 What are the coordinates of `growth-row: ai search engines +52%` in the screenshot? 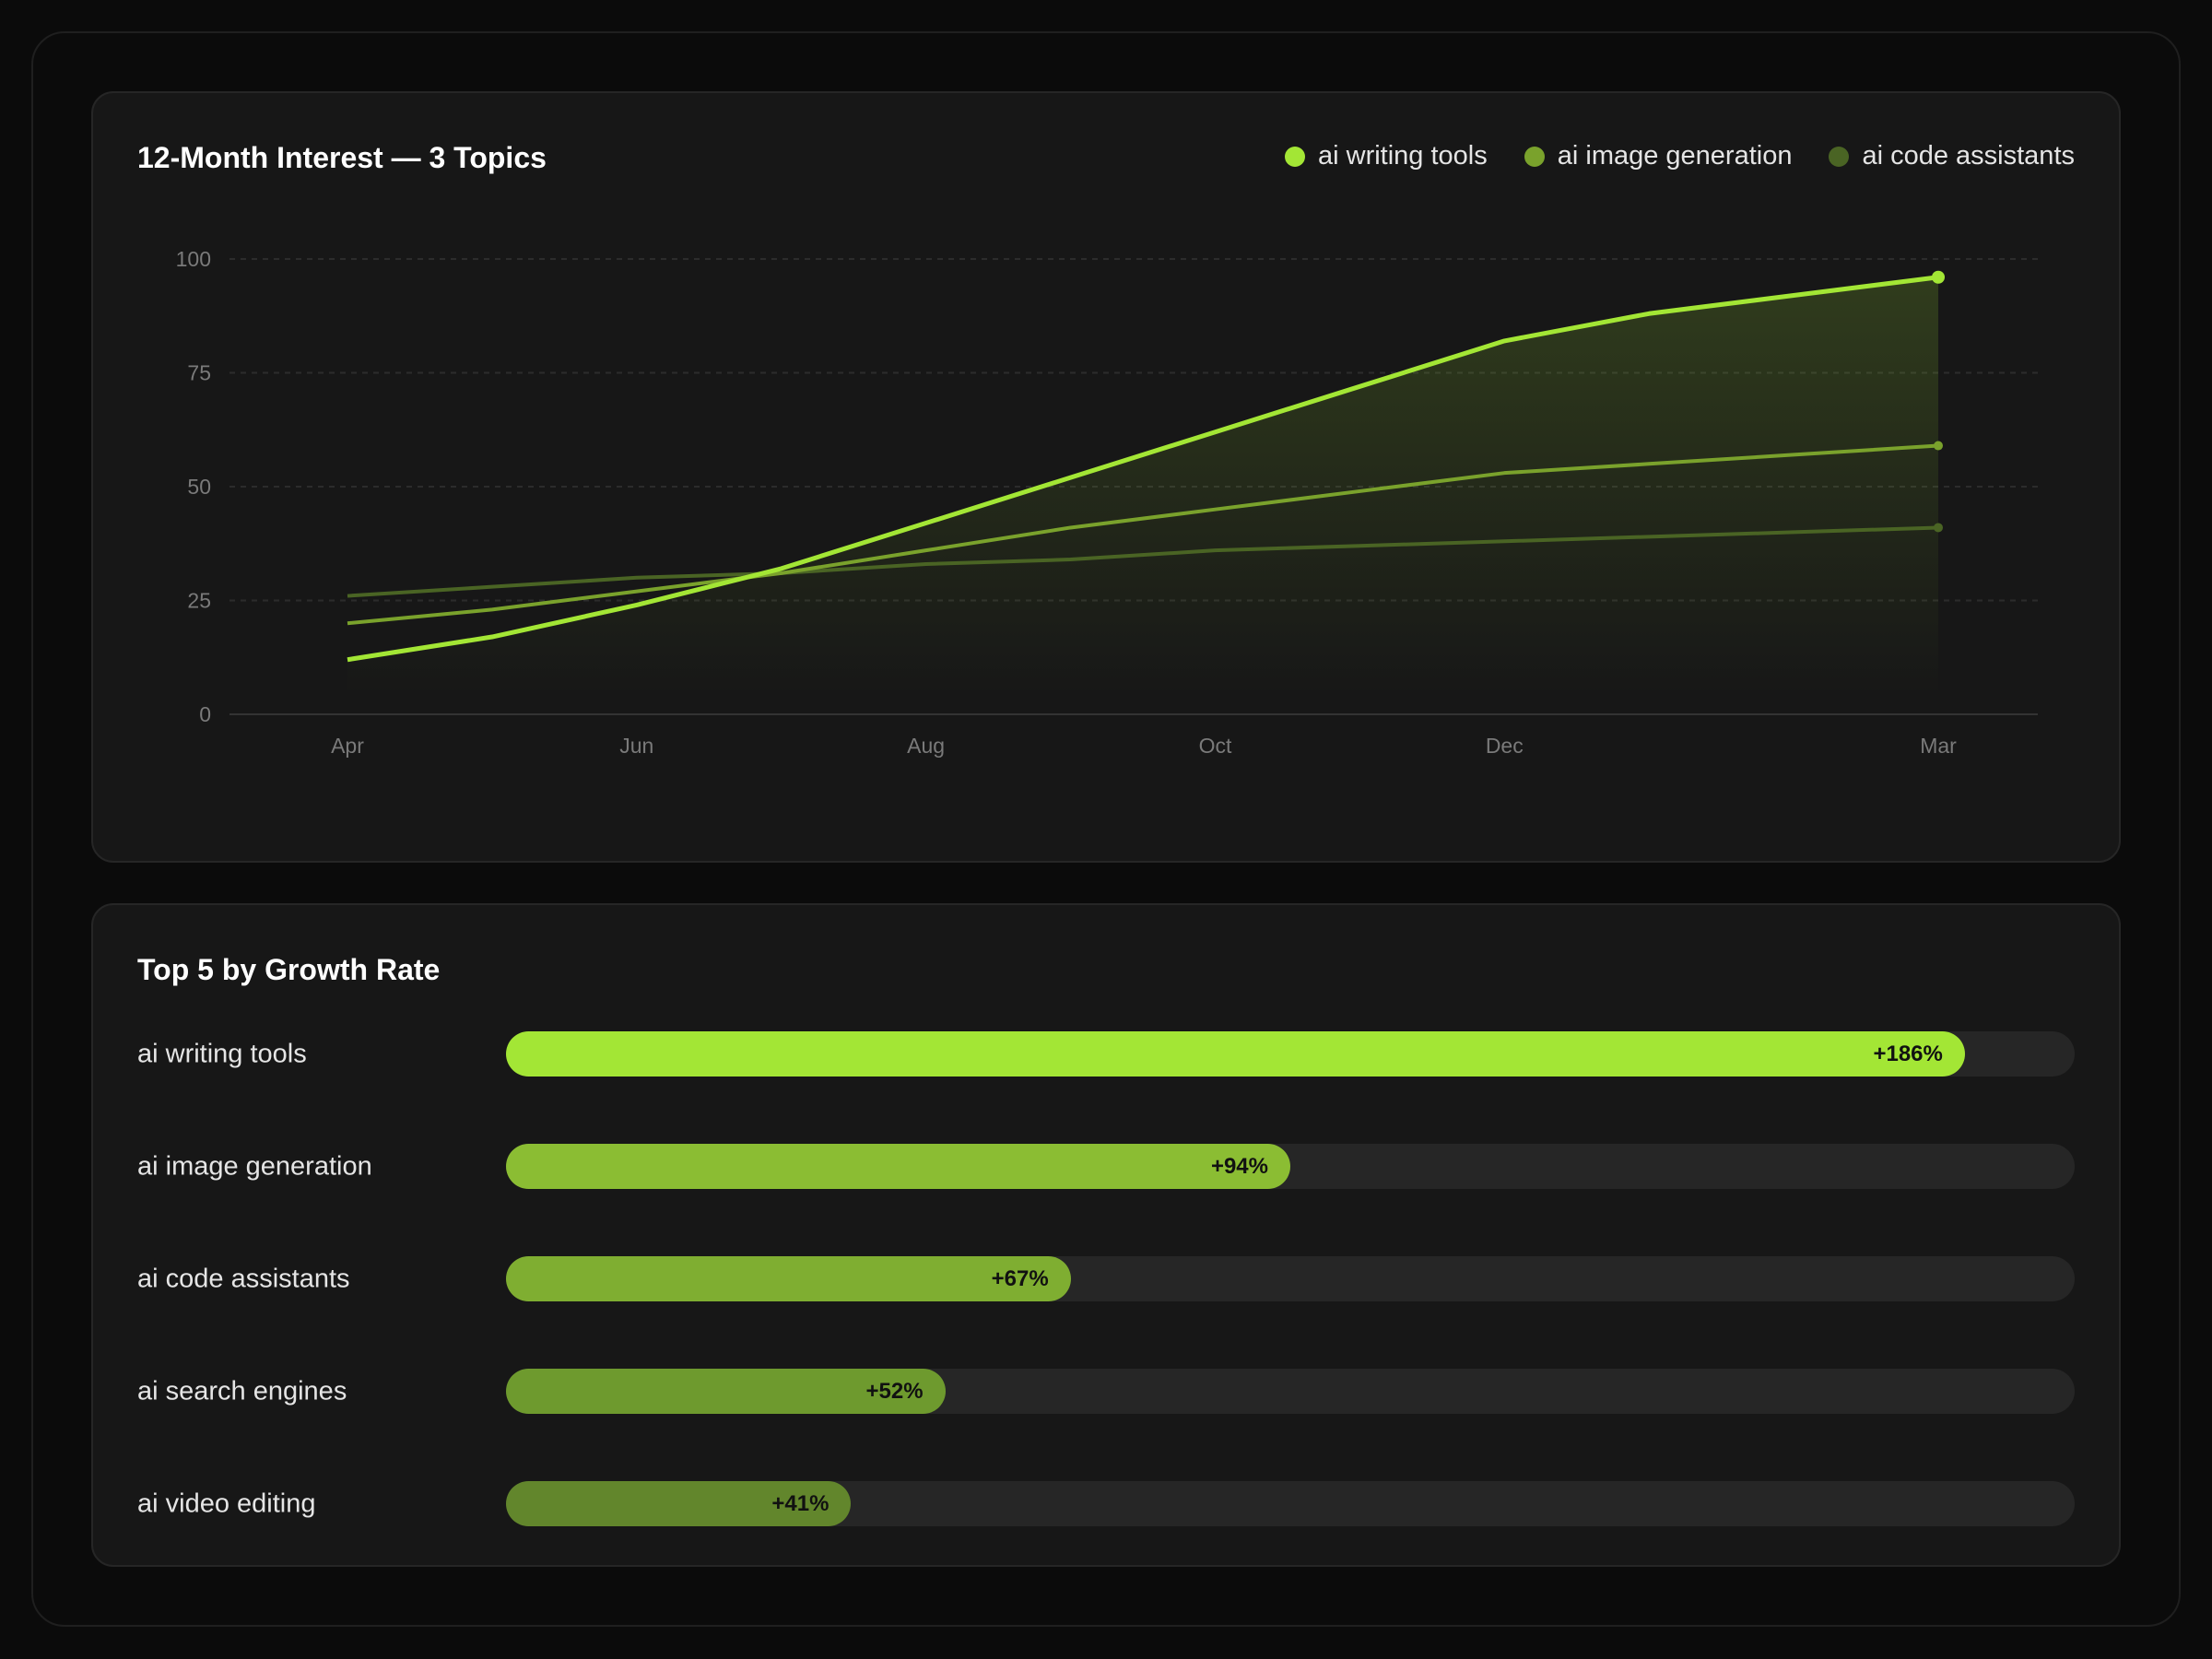 It's located at (1106, 1391).